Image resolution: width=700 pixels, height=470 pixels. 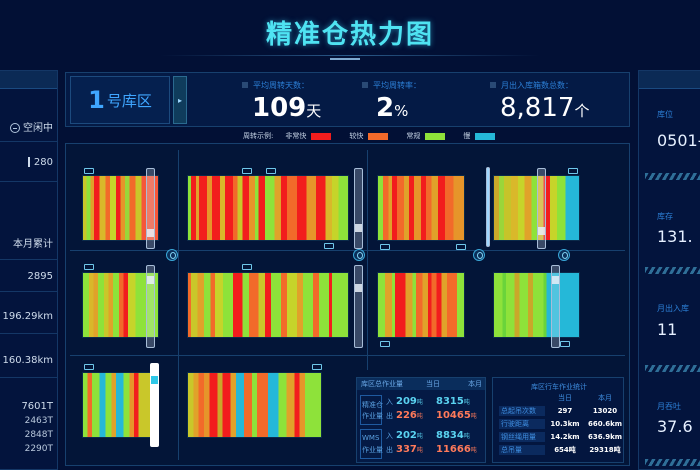 What do you see at coordinates (536, 208) in the screenshot?
I see `rack-block-r1-c4` at bounding box center [536, 208].